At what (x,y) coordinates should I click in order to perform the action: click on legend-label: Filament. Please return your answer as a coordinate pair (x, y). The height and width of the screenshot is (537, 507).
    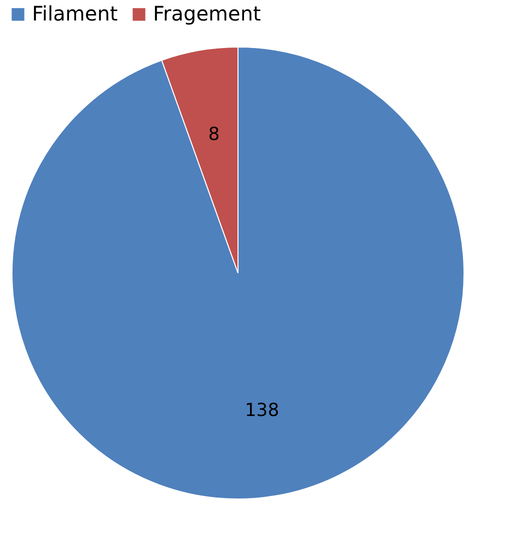
    Looking at the image, I should click on (75, 13).